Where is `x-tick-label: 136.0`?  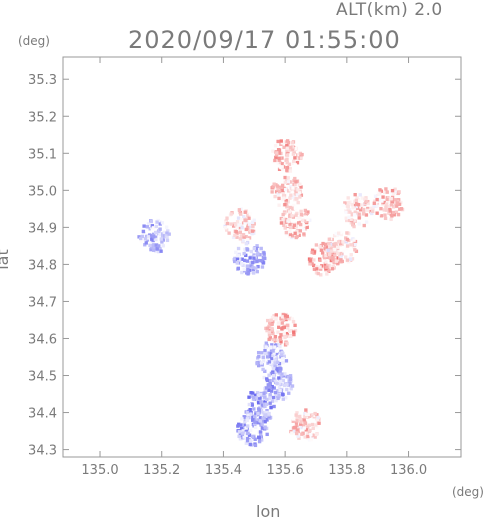
x-tick-label: 136.0 is located at coordinates (408, 470).